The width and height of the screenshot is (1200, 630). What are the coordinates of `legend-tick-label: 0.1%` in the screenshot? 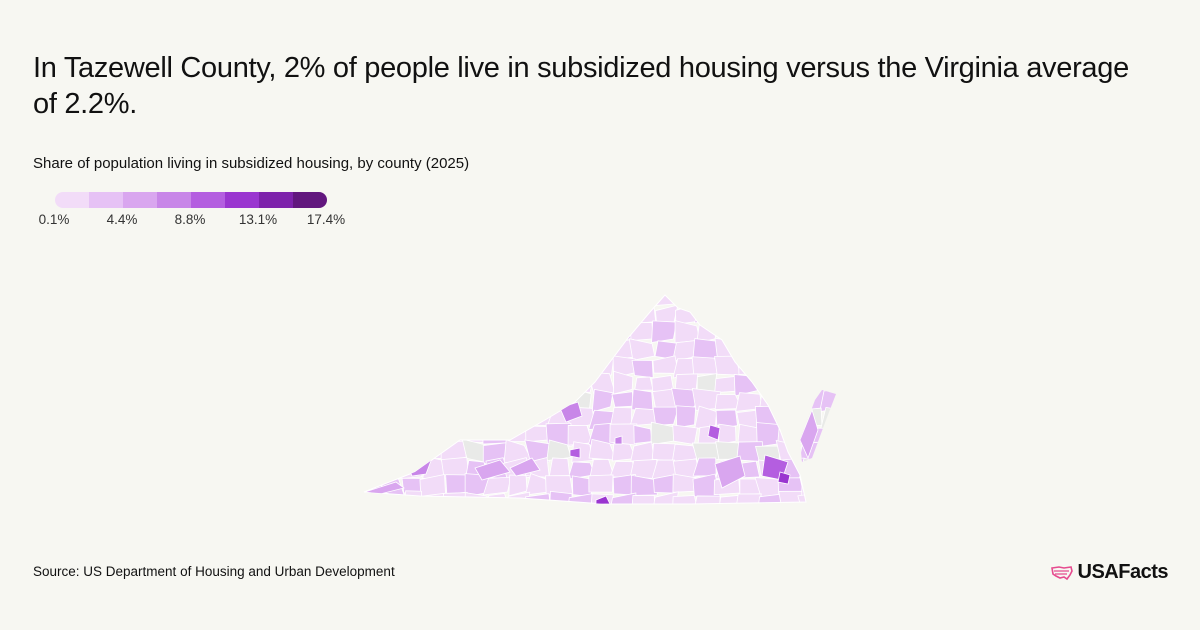 It's located at (54, 219).